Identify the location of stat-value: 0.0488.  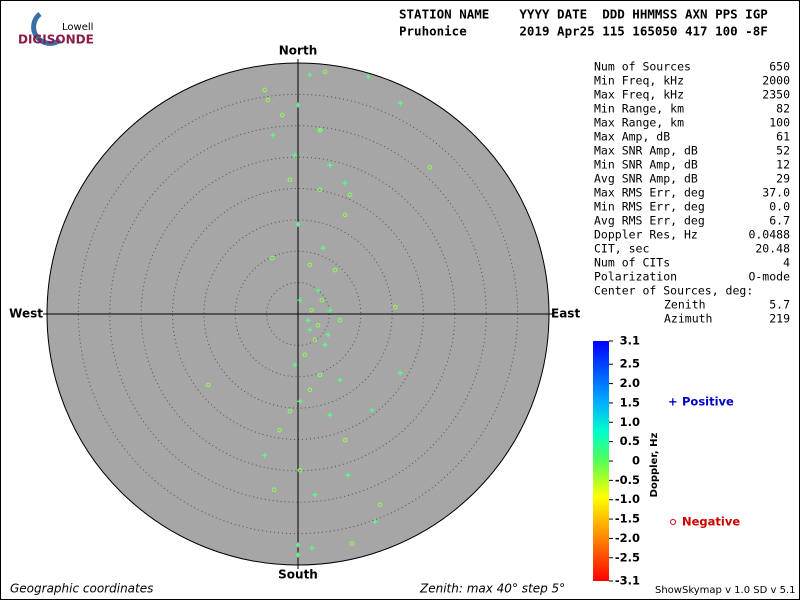
(769, 235).